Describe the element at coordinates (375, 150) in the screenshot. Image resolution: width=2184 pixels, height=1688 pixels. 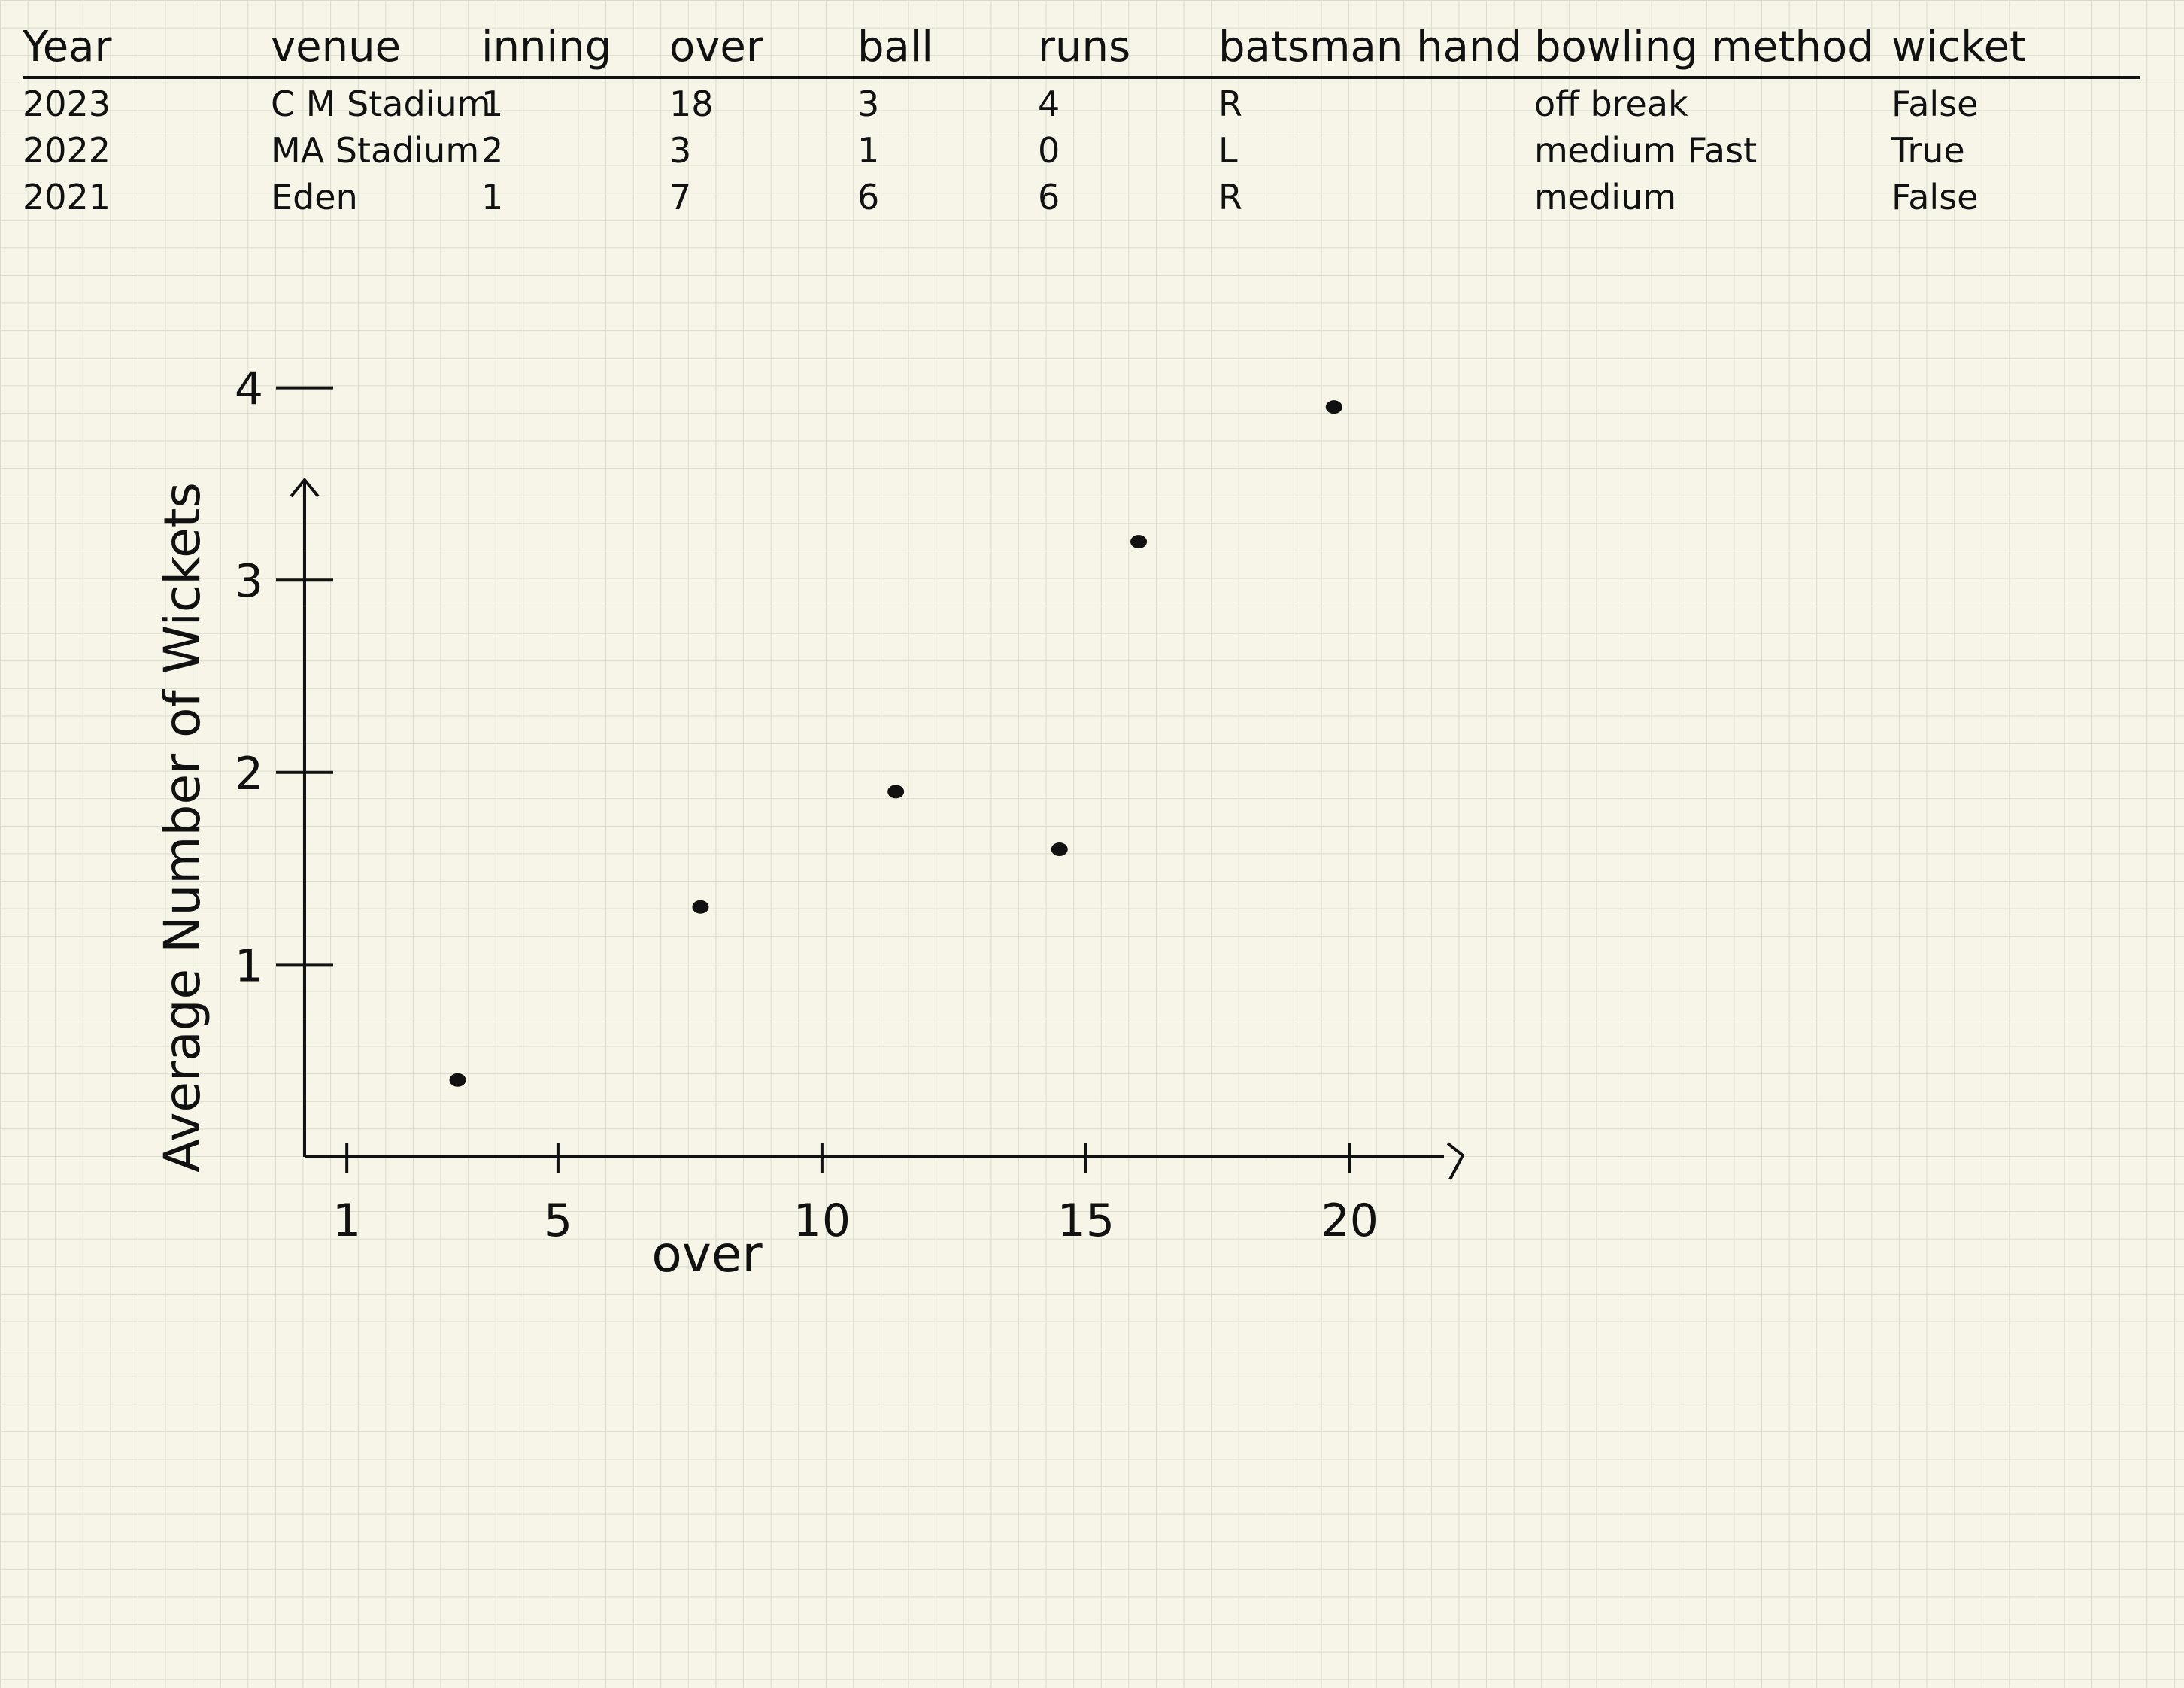
I see `table-cell: MA Stadium` at that location.